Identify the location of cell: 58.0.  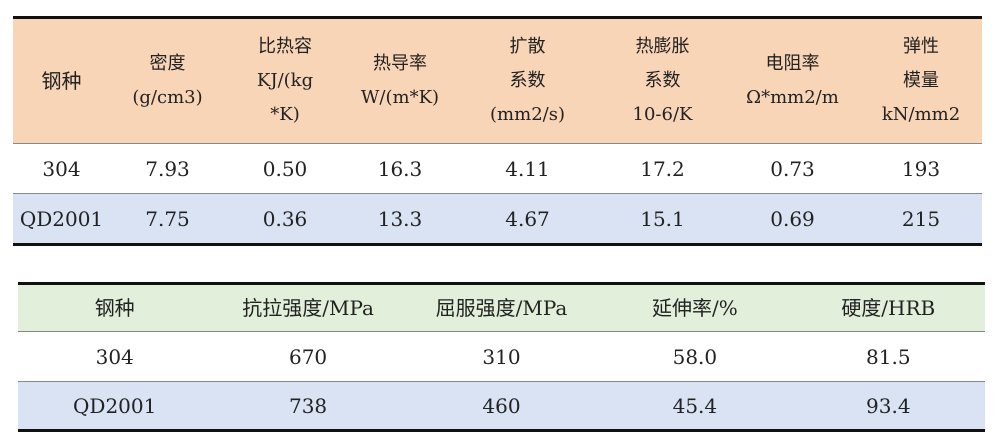
(695, 356).